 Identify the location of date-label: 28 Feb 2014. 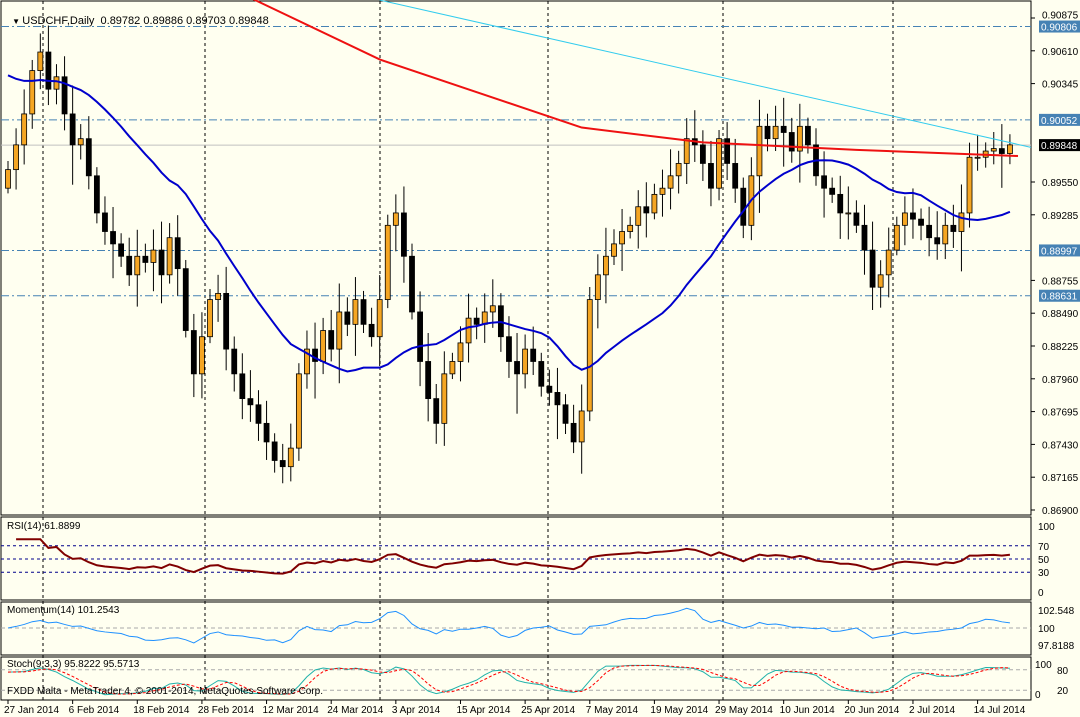
(226, 710).